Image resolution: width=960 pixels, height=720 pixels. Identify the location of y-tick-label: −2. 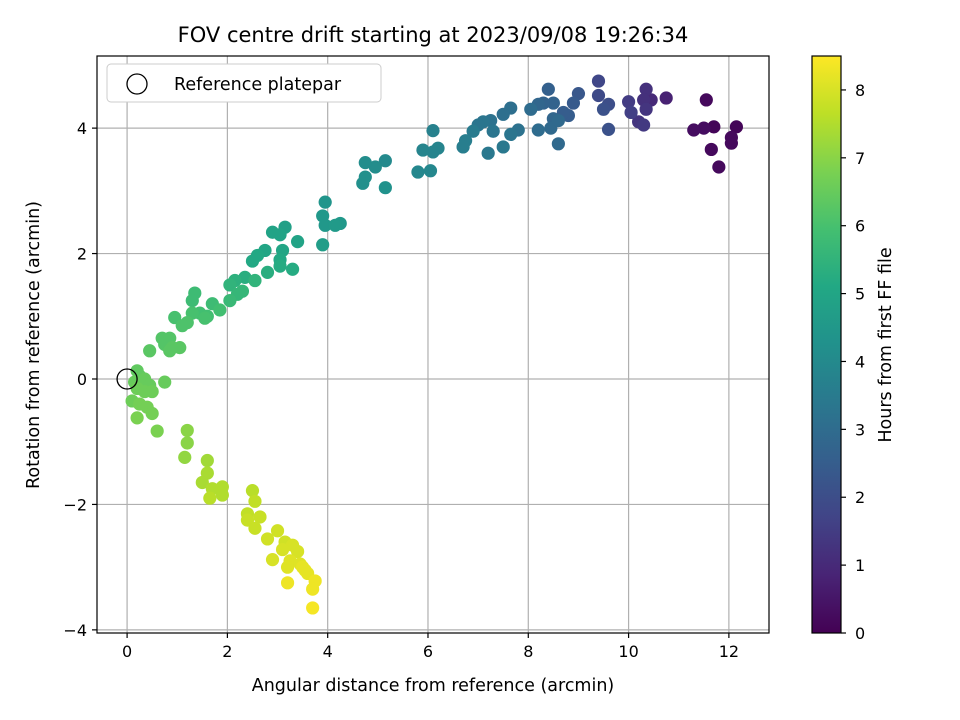
(75, 504).